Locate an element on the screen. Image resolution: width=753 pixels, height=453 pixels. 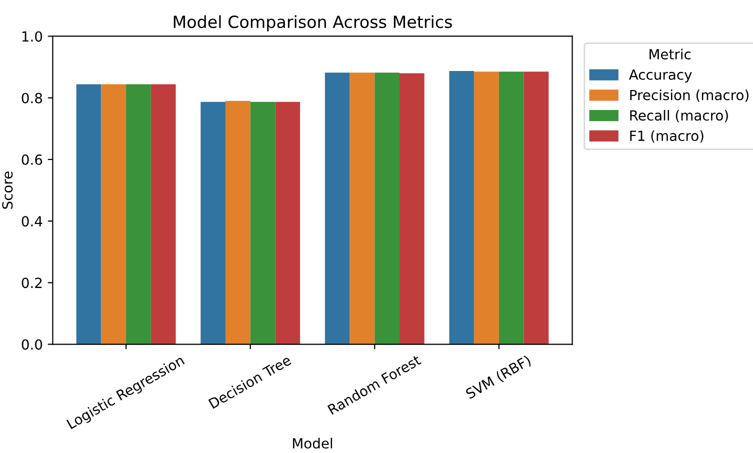
legend-label: Precision (macro) is located at coordinates (689, 96).